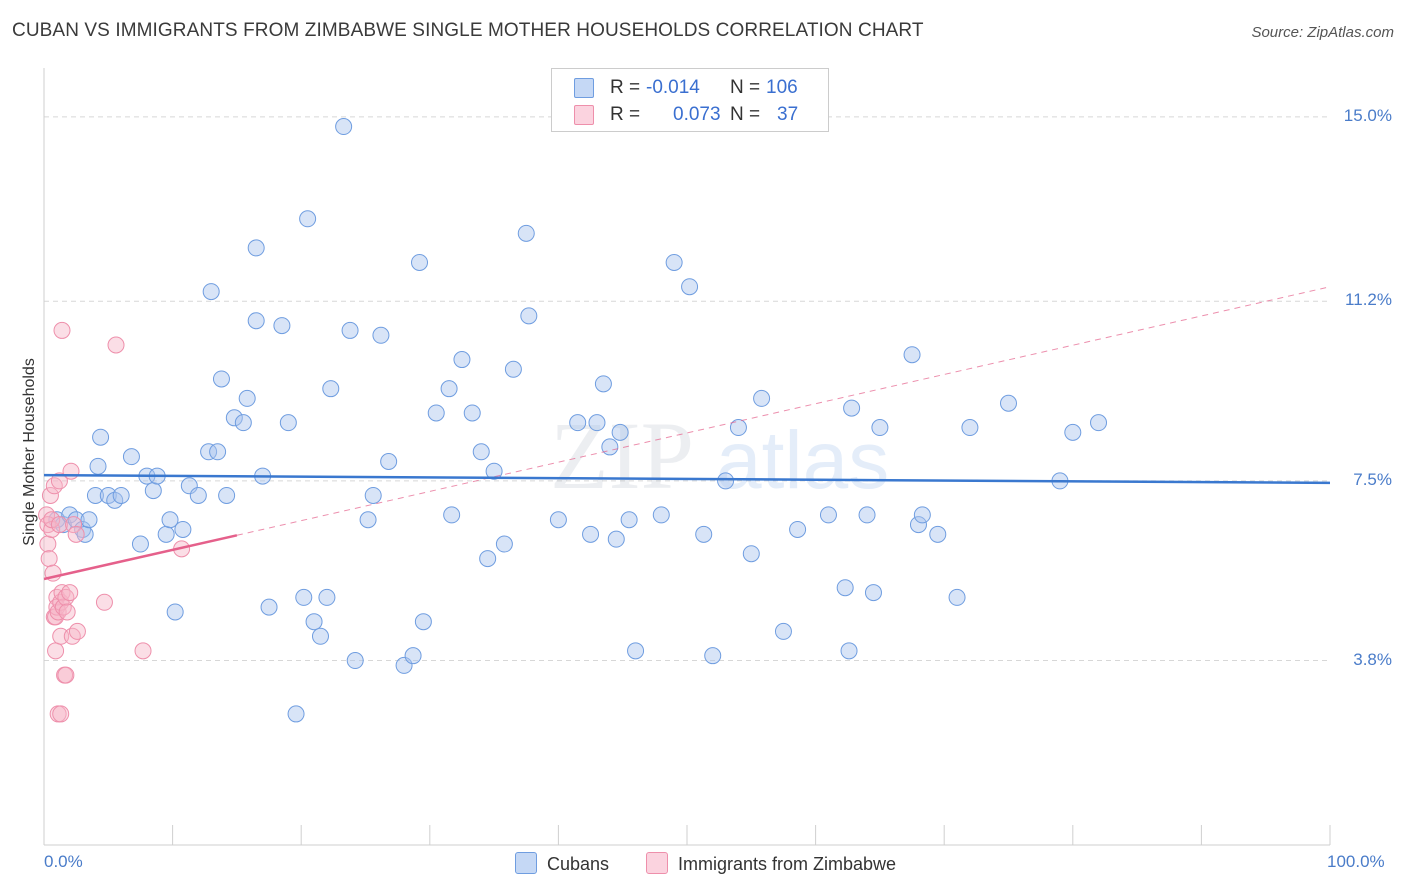 This screenshot has height=892, width=1406. What do you see at coordinates (1356, 861) in the screenshot?
I see `x-tick-label-max: 100.0%` at bounding box center [1356, 861].